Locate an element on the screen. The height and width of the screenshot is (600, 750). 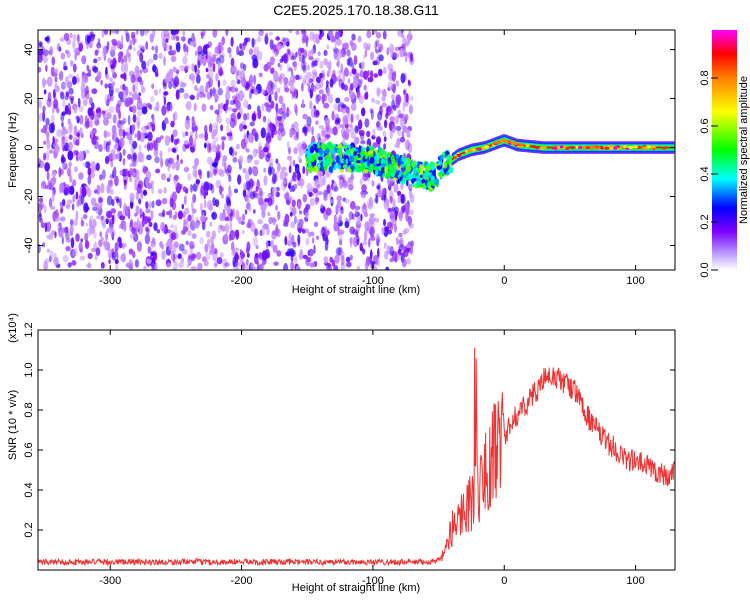
colorbar-tick-label: 0.8 is located at coordinates (705, 77).